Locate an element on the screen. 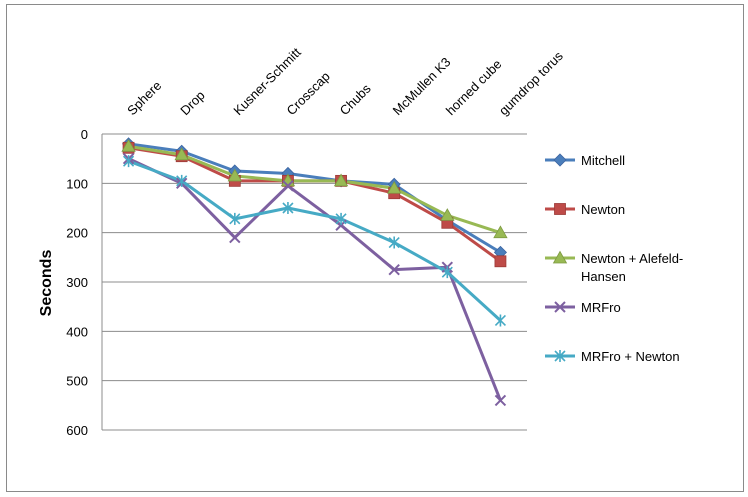 Image resolution: width=748 pixels, height=497 pixels. legend-entry-label: MRFro + Newton is located at coordinates (630, 356).